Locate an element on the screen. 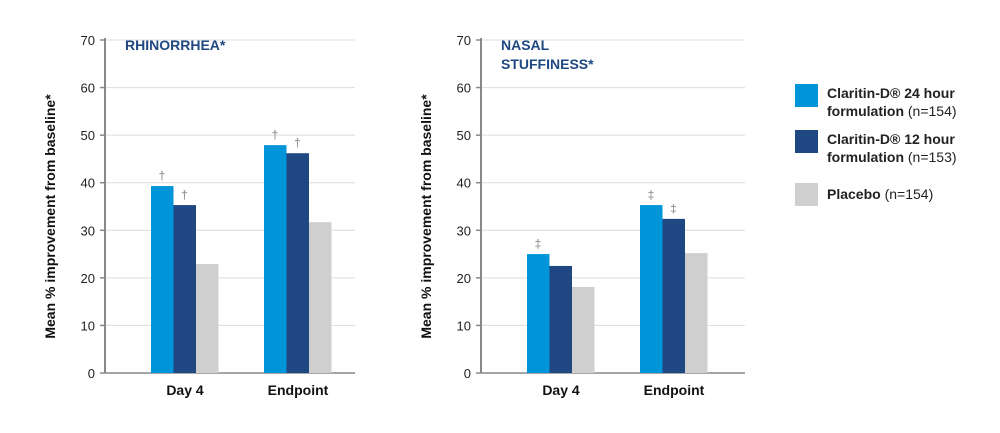  legend-item-12hr: Claritin-D® 12 hour formulation (n=153) is located at coordinates (886, 148).